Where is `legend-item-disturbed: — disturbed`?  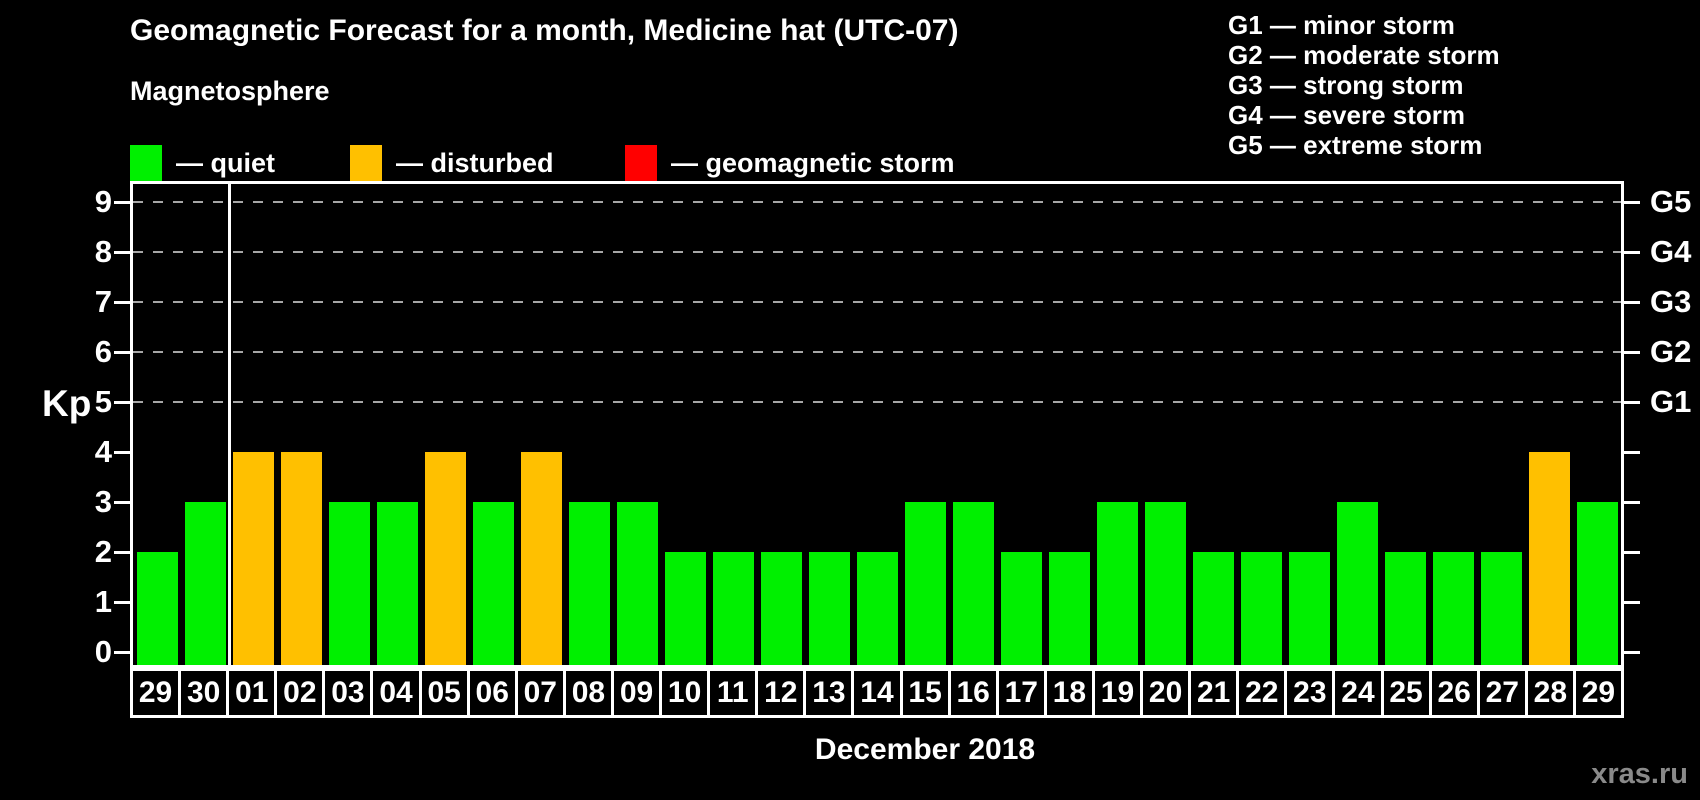 legend-item-disturbed: — disturbed is located at coordinates (452, 163).